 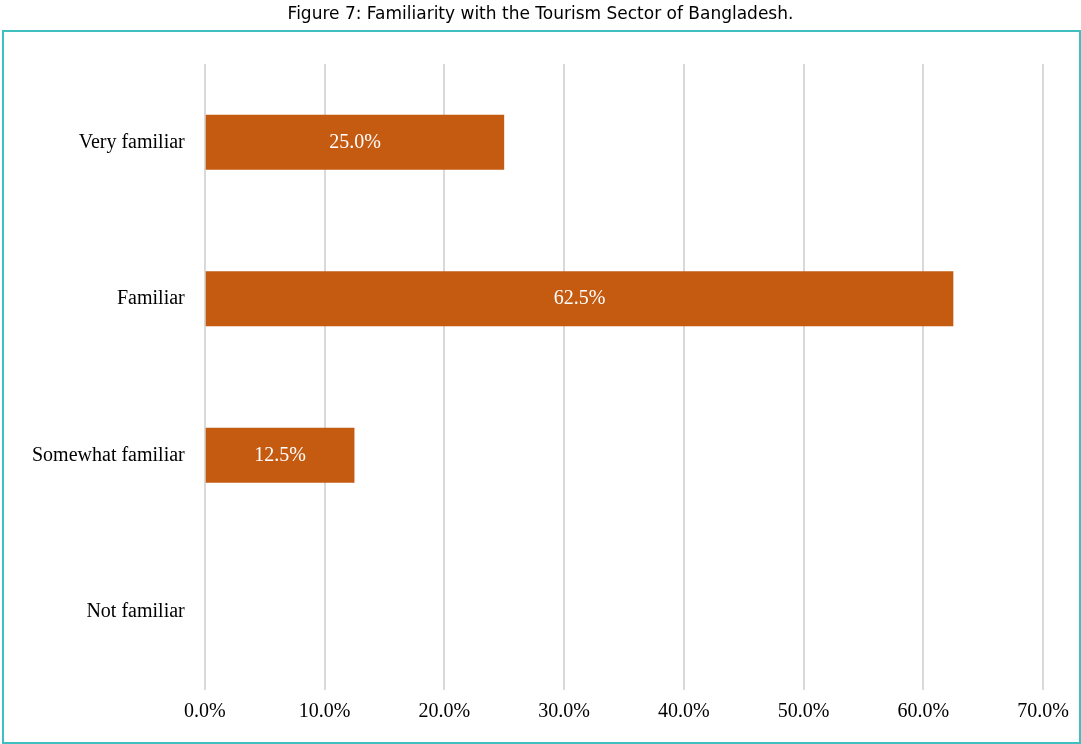 What do you see at coordinates (540, 13) in the screenshot?
I see `chart-title: Figure 7: Familiarity with the Tourism Sector of Bangladesh.` at bounding box center [540, 13].